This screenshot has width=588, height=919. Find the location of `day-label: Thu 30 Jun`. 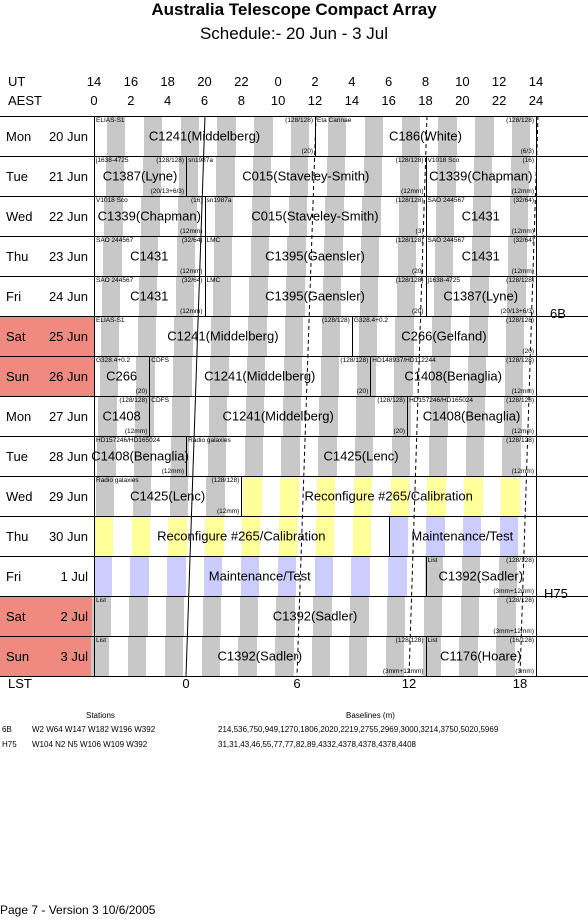

day-label: Thu 30 Jun is located at coordinates (47, 536).